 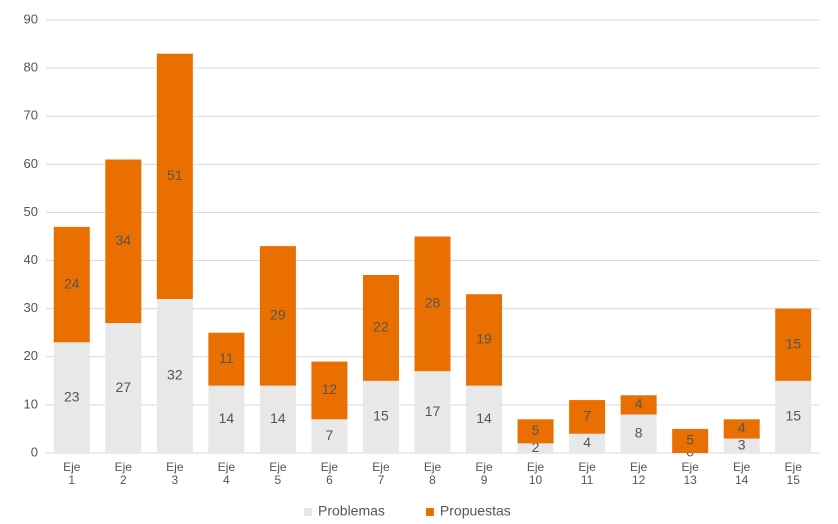 I want to click on y-tick-label: 80, so click(x=31, y=67).